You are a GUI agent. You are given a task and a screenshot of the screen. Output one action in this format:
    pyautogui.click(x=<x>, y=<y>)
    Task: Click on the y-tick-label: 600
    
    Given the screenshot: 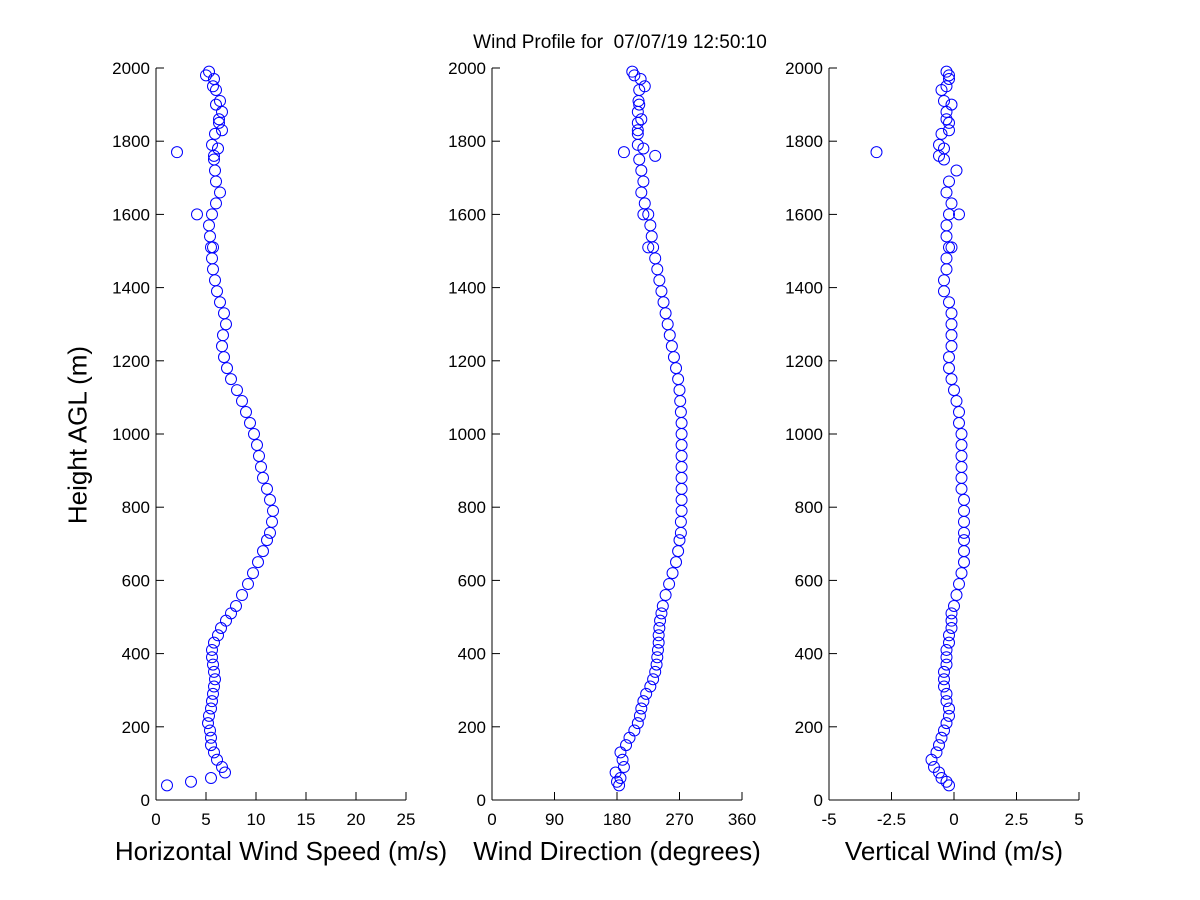 What is the action you would take?
    pyautogui.click(x=809, y=580)
    